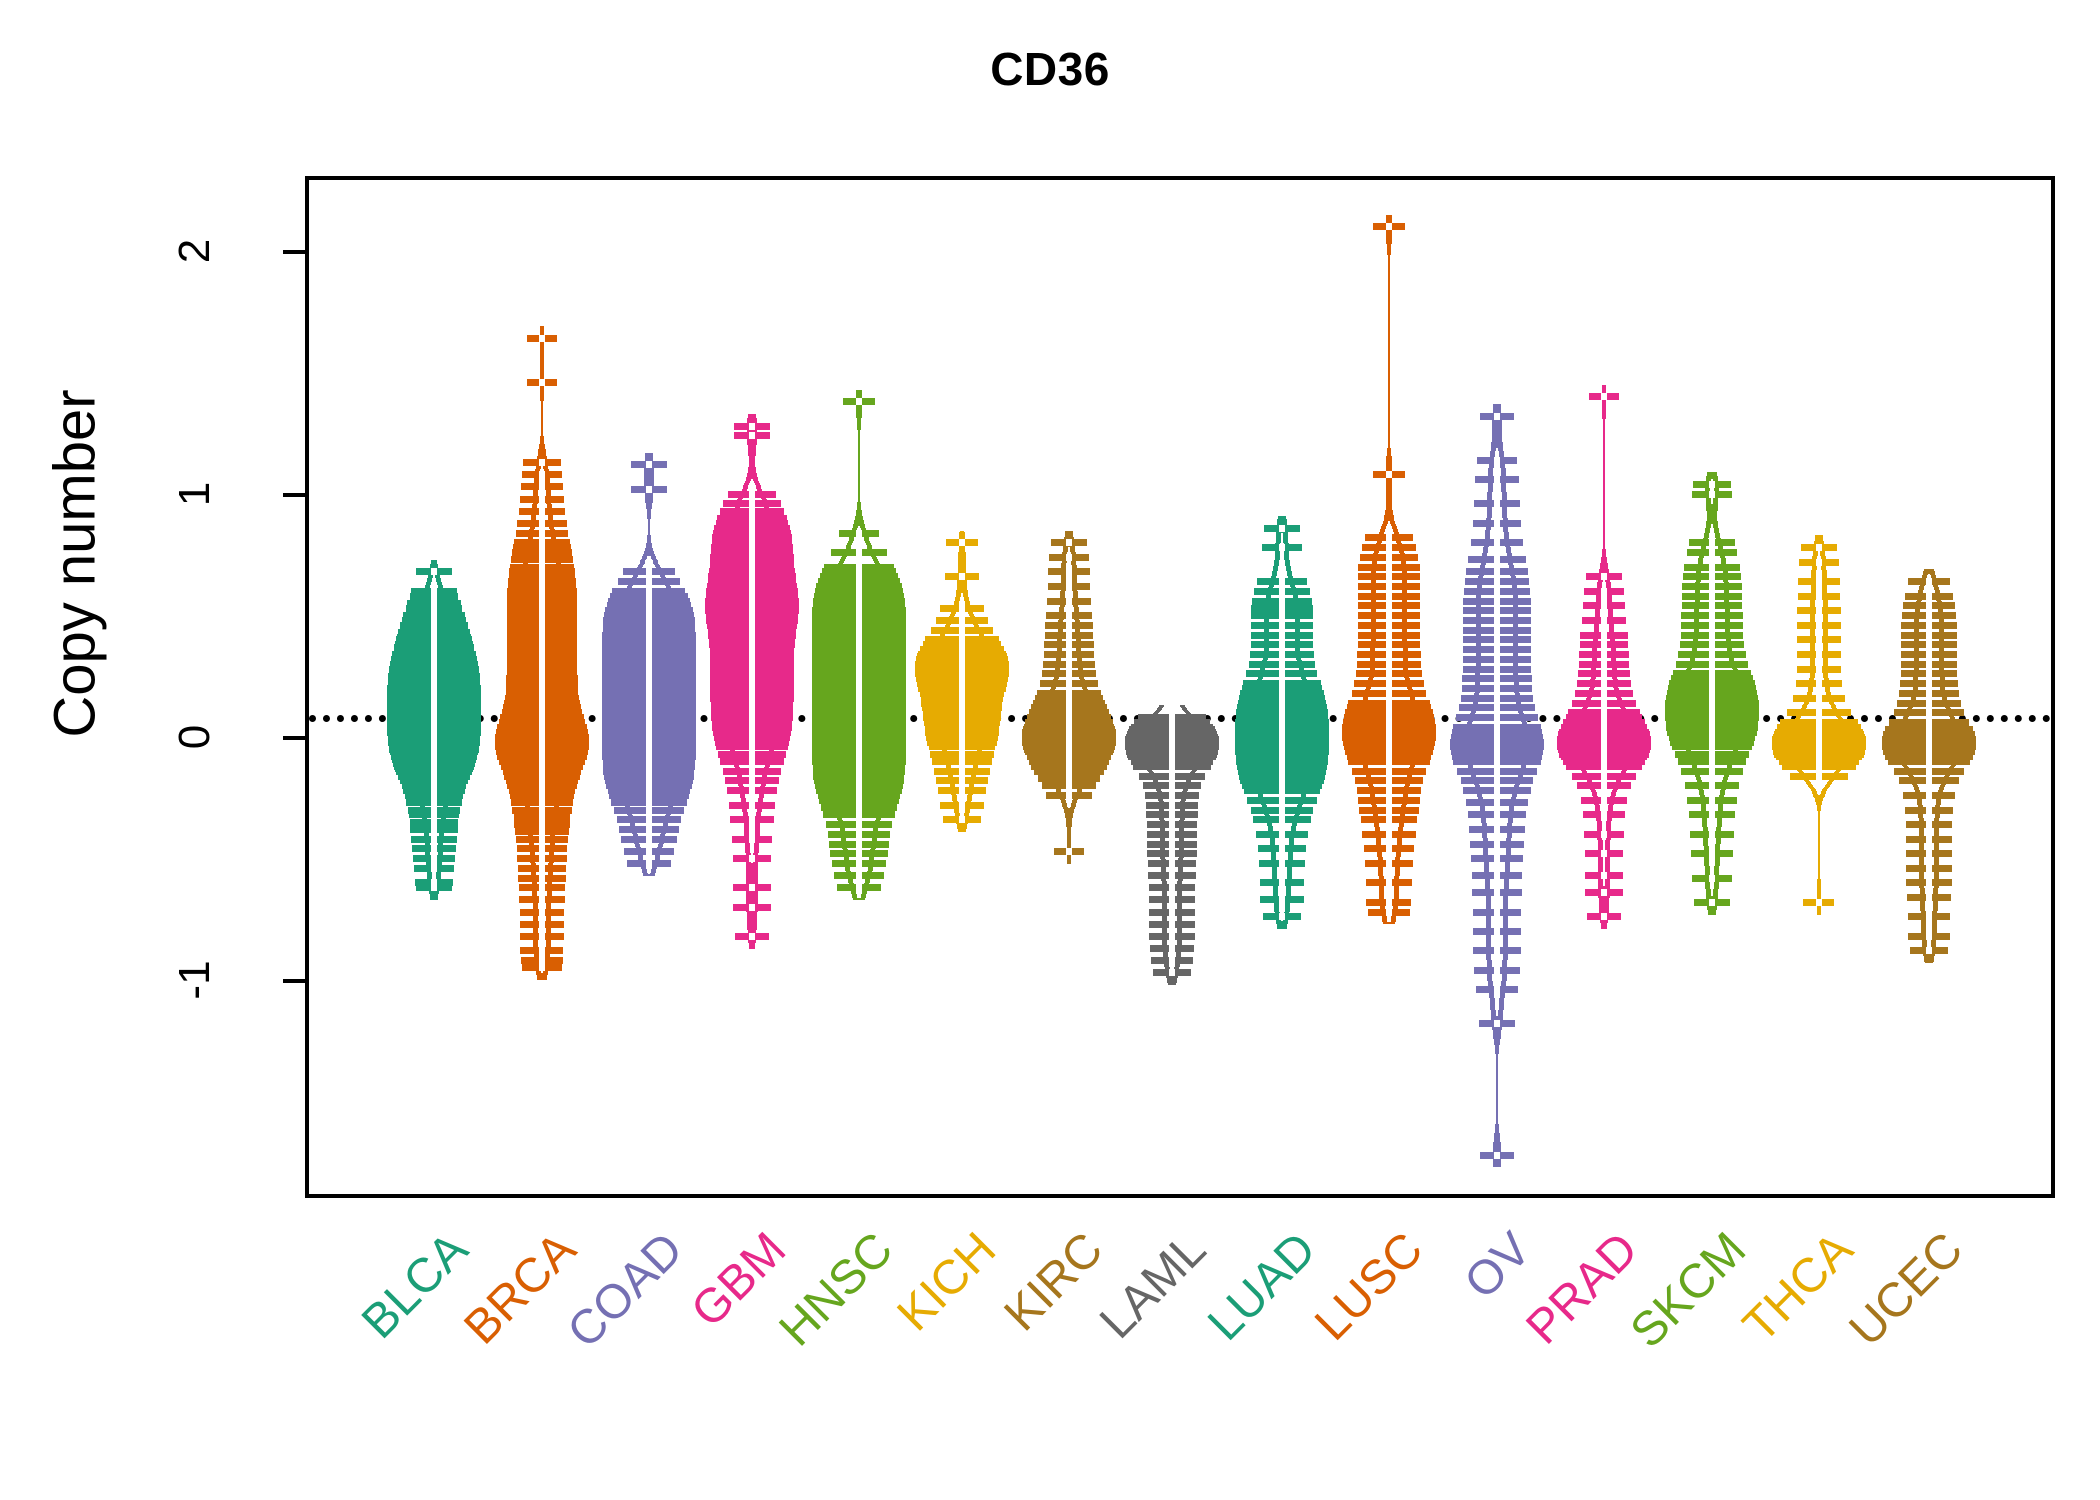 This screenshot has height=1500, width=2100. Describe the element at coordinates (194, 737) in the screenshot. I see `y-tick-label: 0` at that location.